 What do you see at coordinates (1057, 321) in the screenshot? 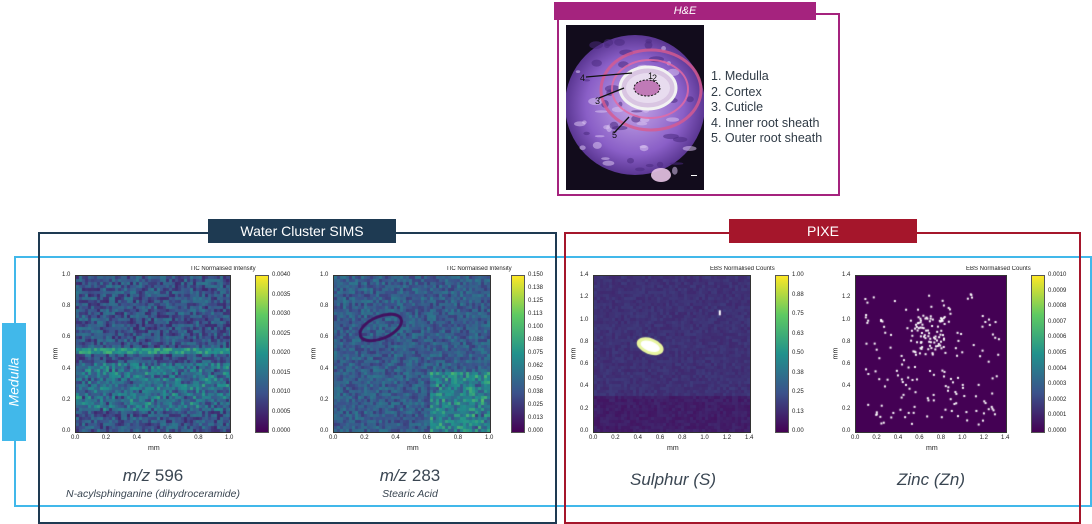
I see `colorbar-tick-4-3: 0.0007` at bounding box center [1057, 321].